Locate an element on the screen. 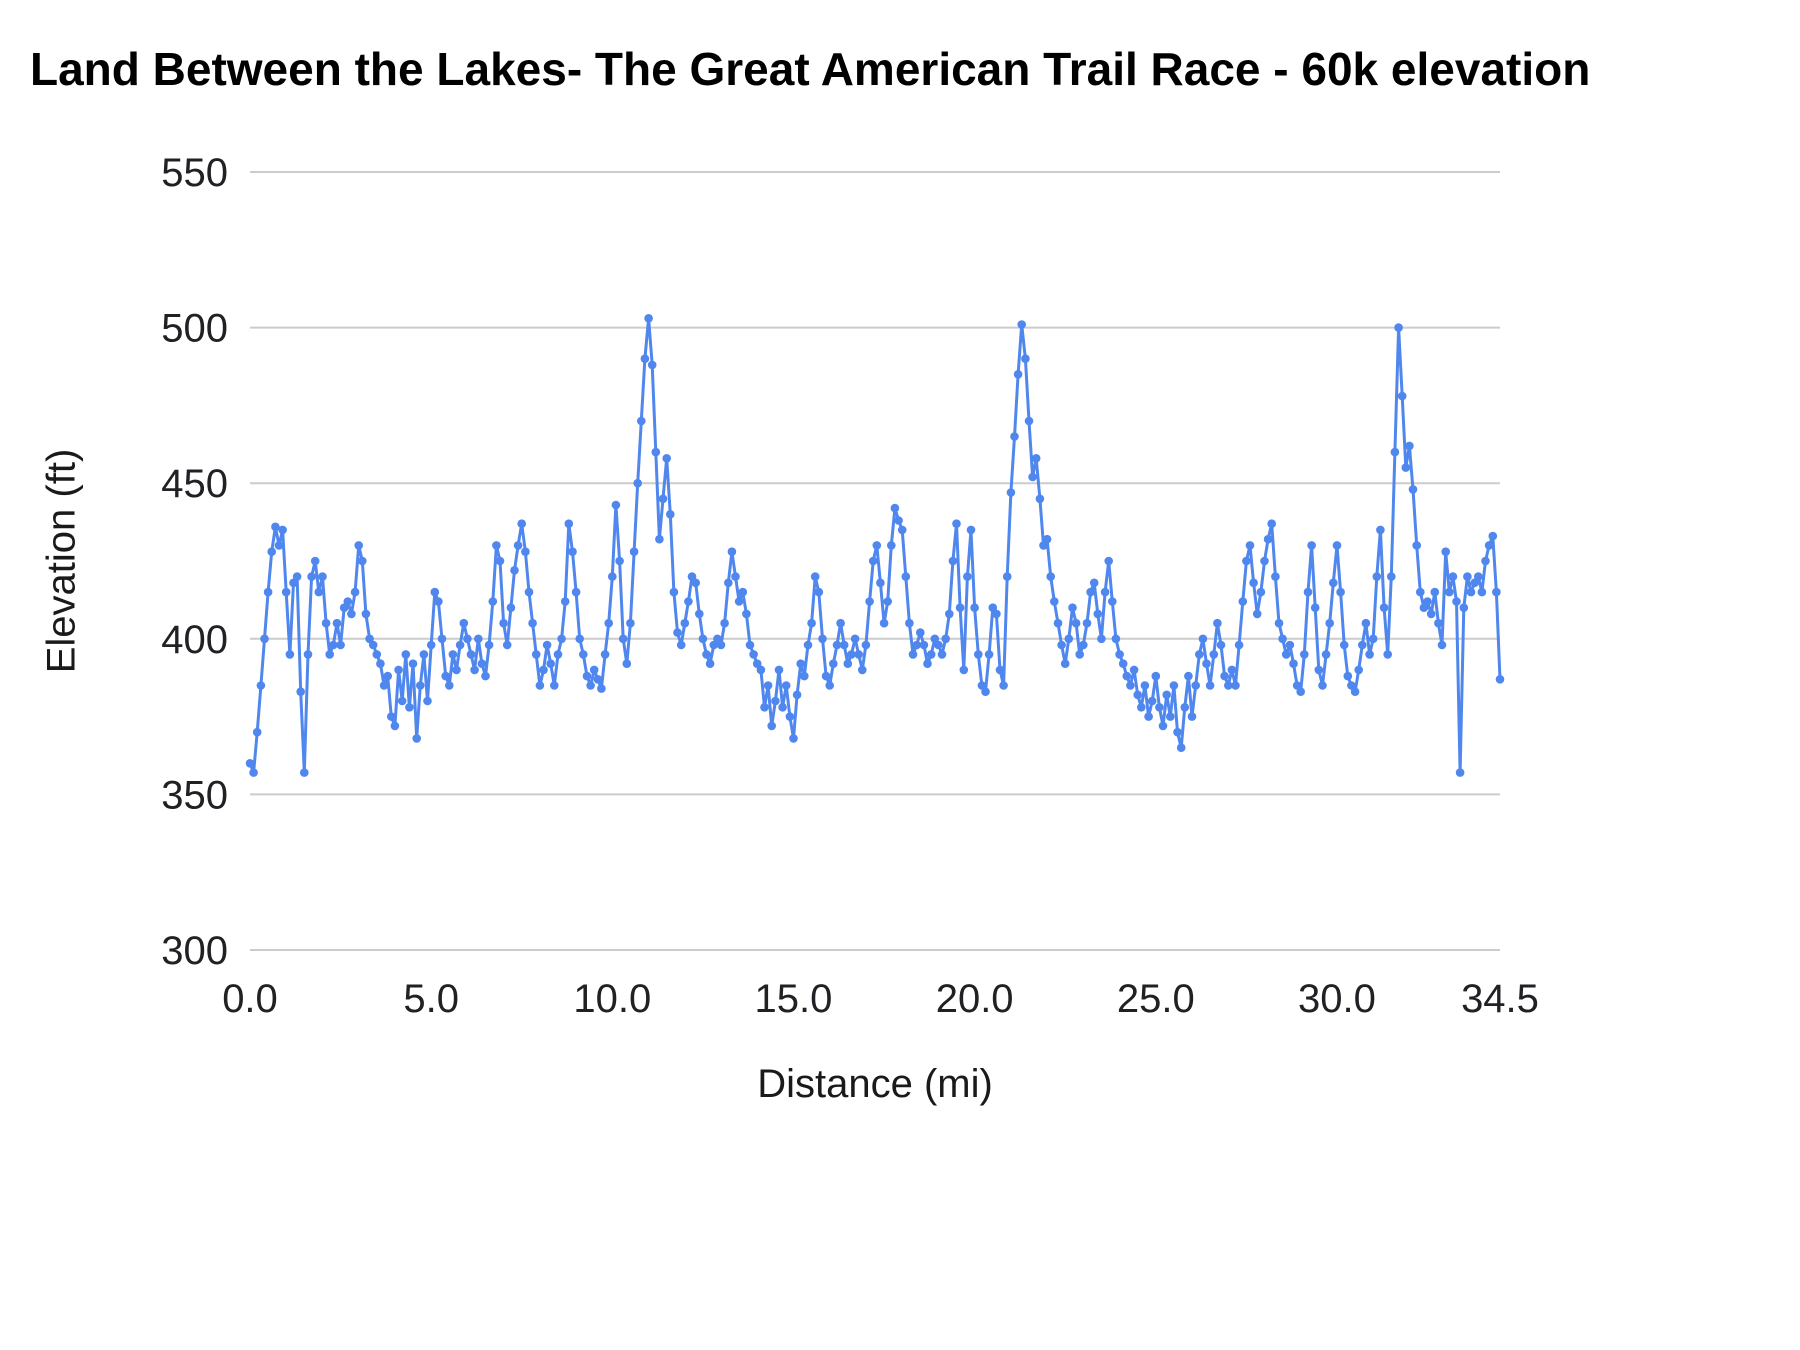 Image resolution: width=1800 pixels, height=1350 pixels. x-tick-label: 30.0 is located at coordinates (1337, 999).